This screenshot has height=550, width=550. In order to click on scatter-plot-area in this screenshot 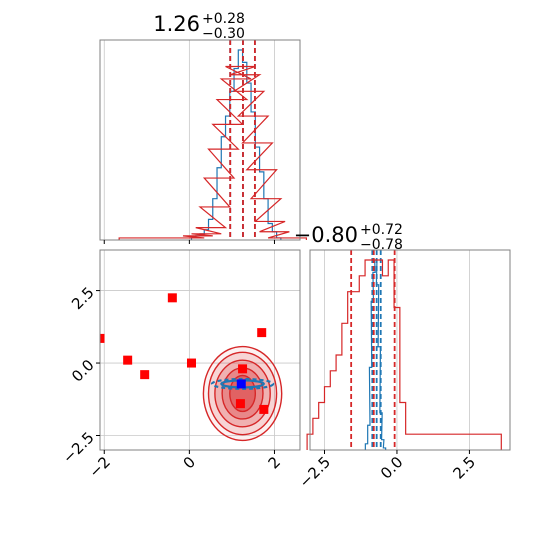, I will do `click(200, 350)`.